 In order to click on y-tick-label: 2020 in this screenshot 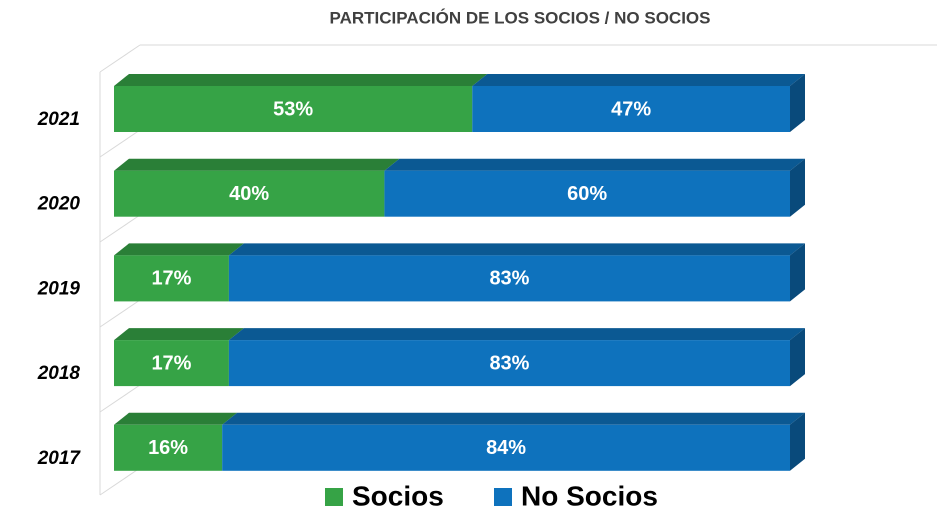, I will do `click(59, 204)`.